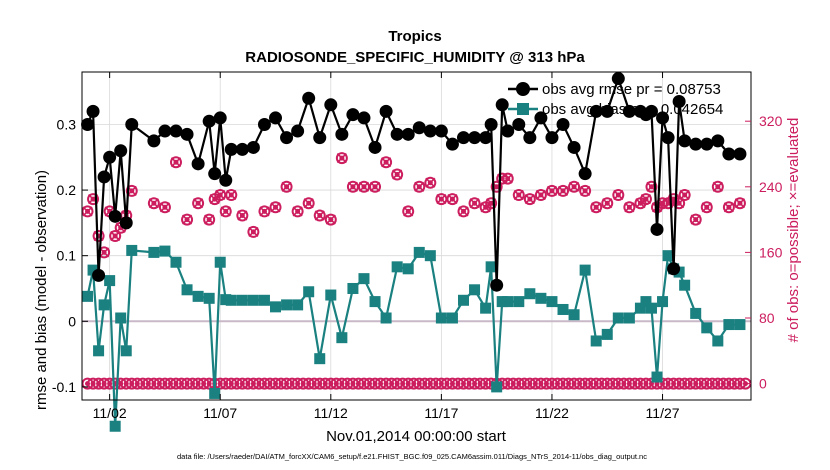 The image size is (830, 470). Describe the element at coordinates (110, 413) in the screenshot. I see `x-tick-label: 11/02` at that location.